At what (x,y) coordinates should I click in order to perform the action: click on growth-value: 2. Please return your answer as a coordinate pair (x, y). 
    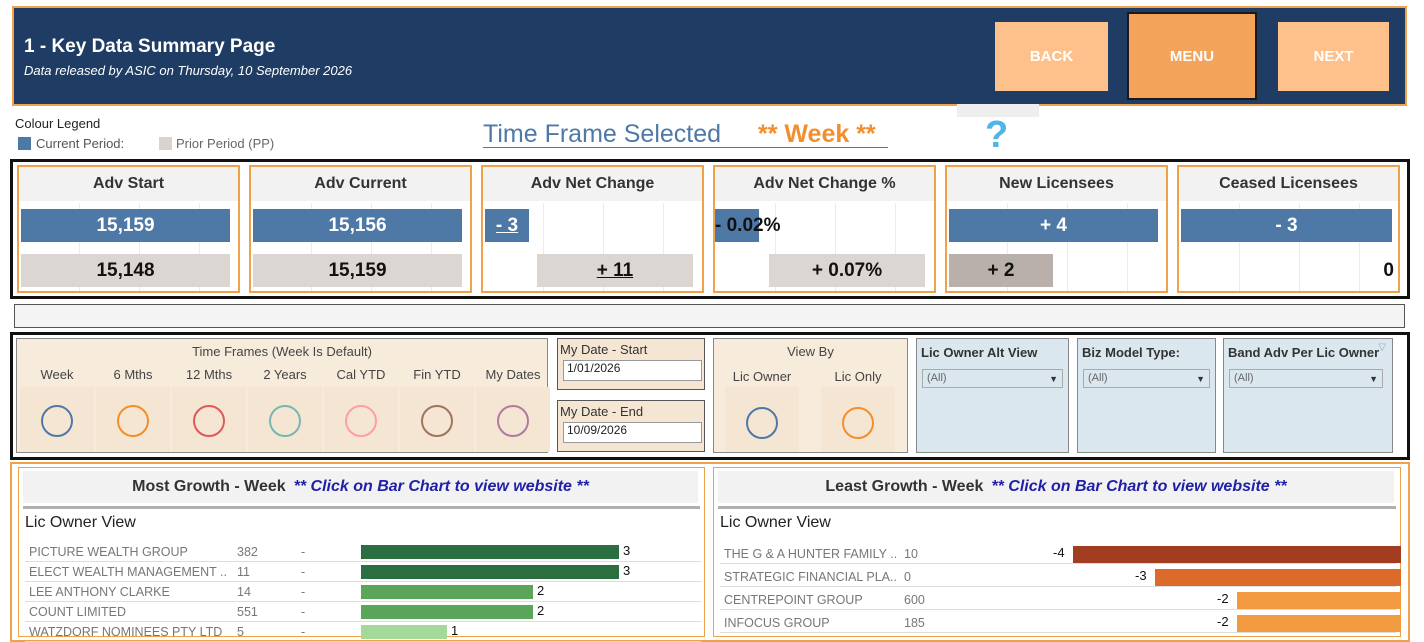
    Looking at the image, I should click on (541, 590).